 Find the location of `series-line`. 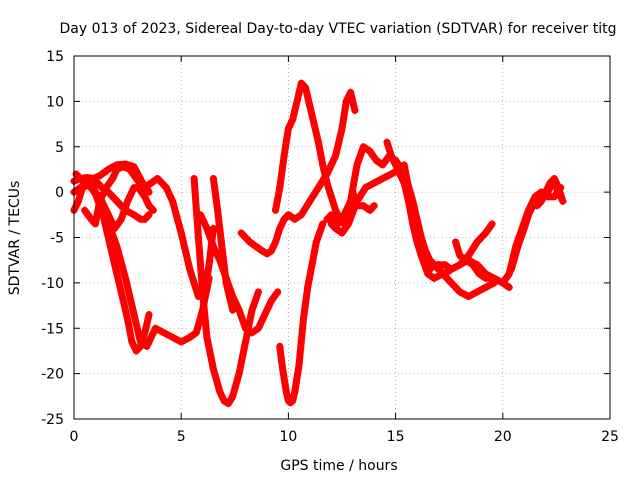

series-line is located at coordinates (448, 214).